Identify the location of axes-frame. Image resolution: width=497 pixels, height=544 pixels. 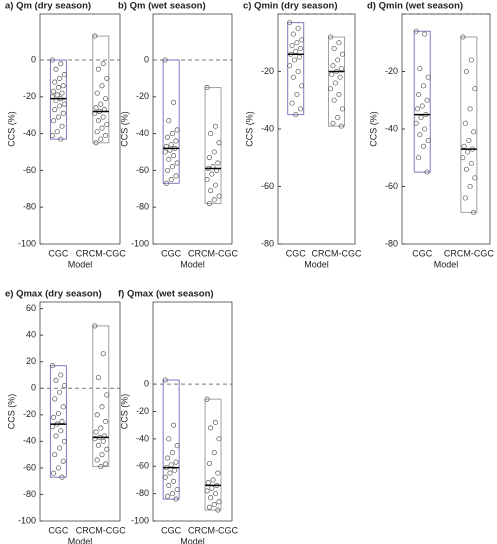
(80, 411).